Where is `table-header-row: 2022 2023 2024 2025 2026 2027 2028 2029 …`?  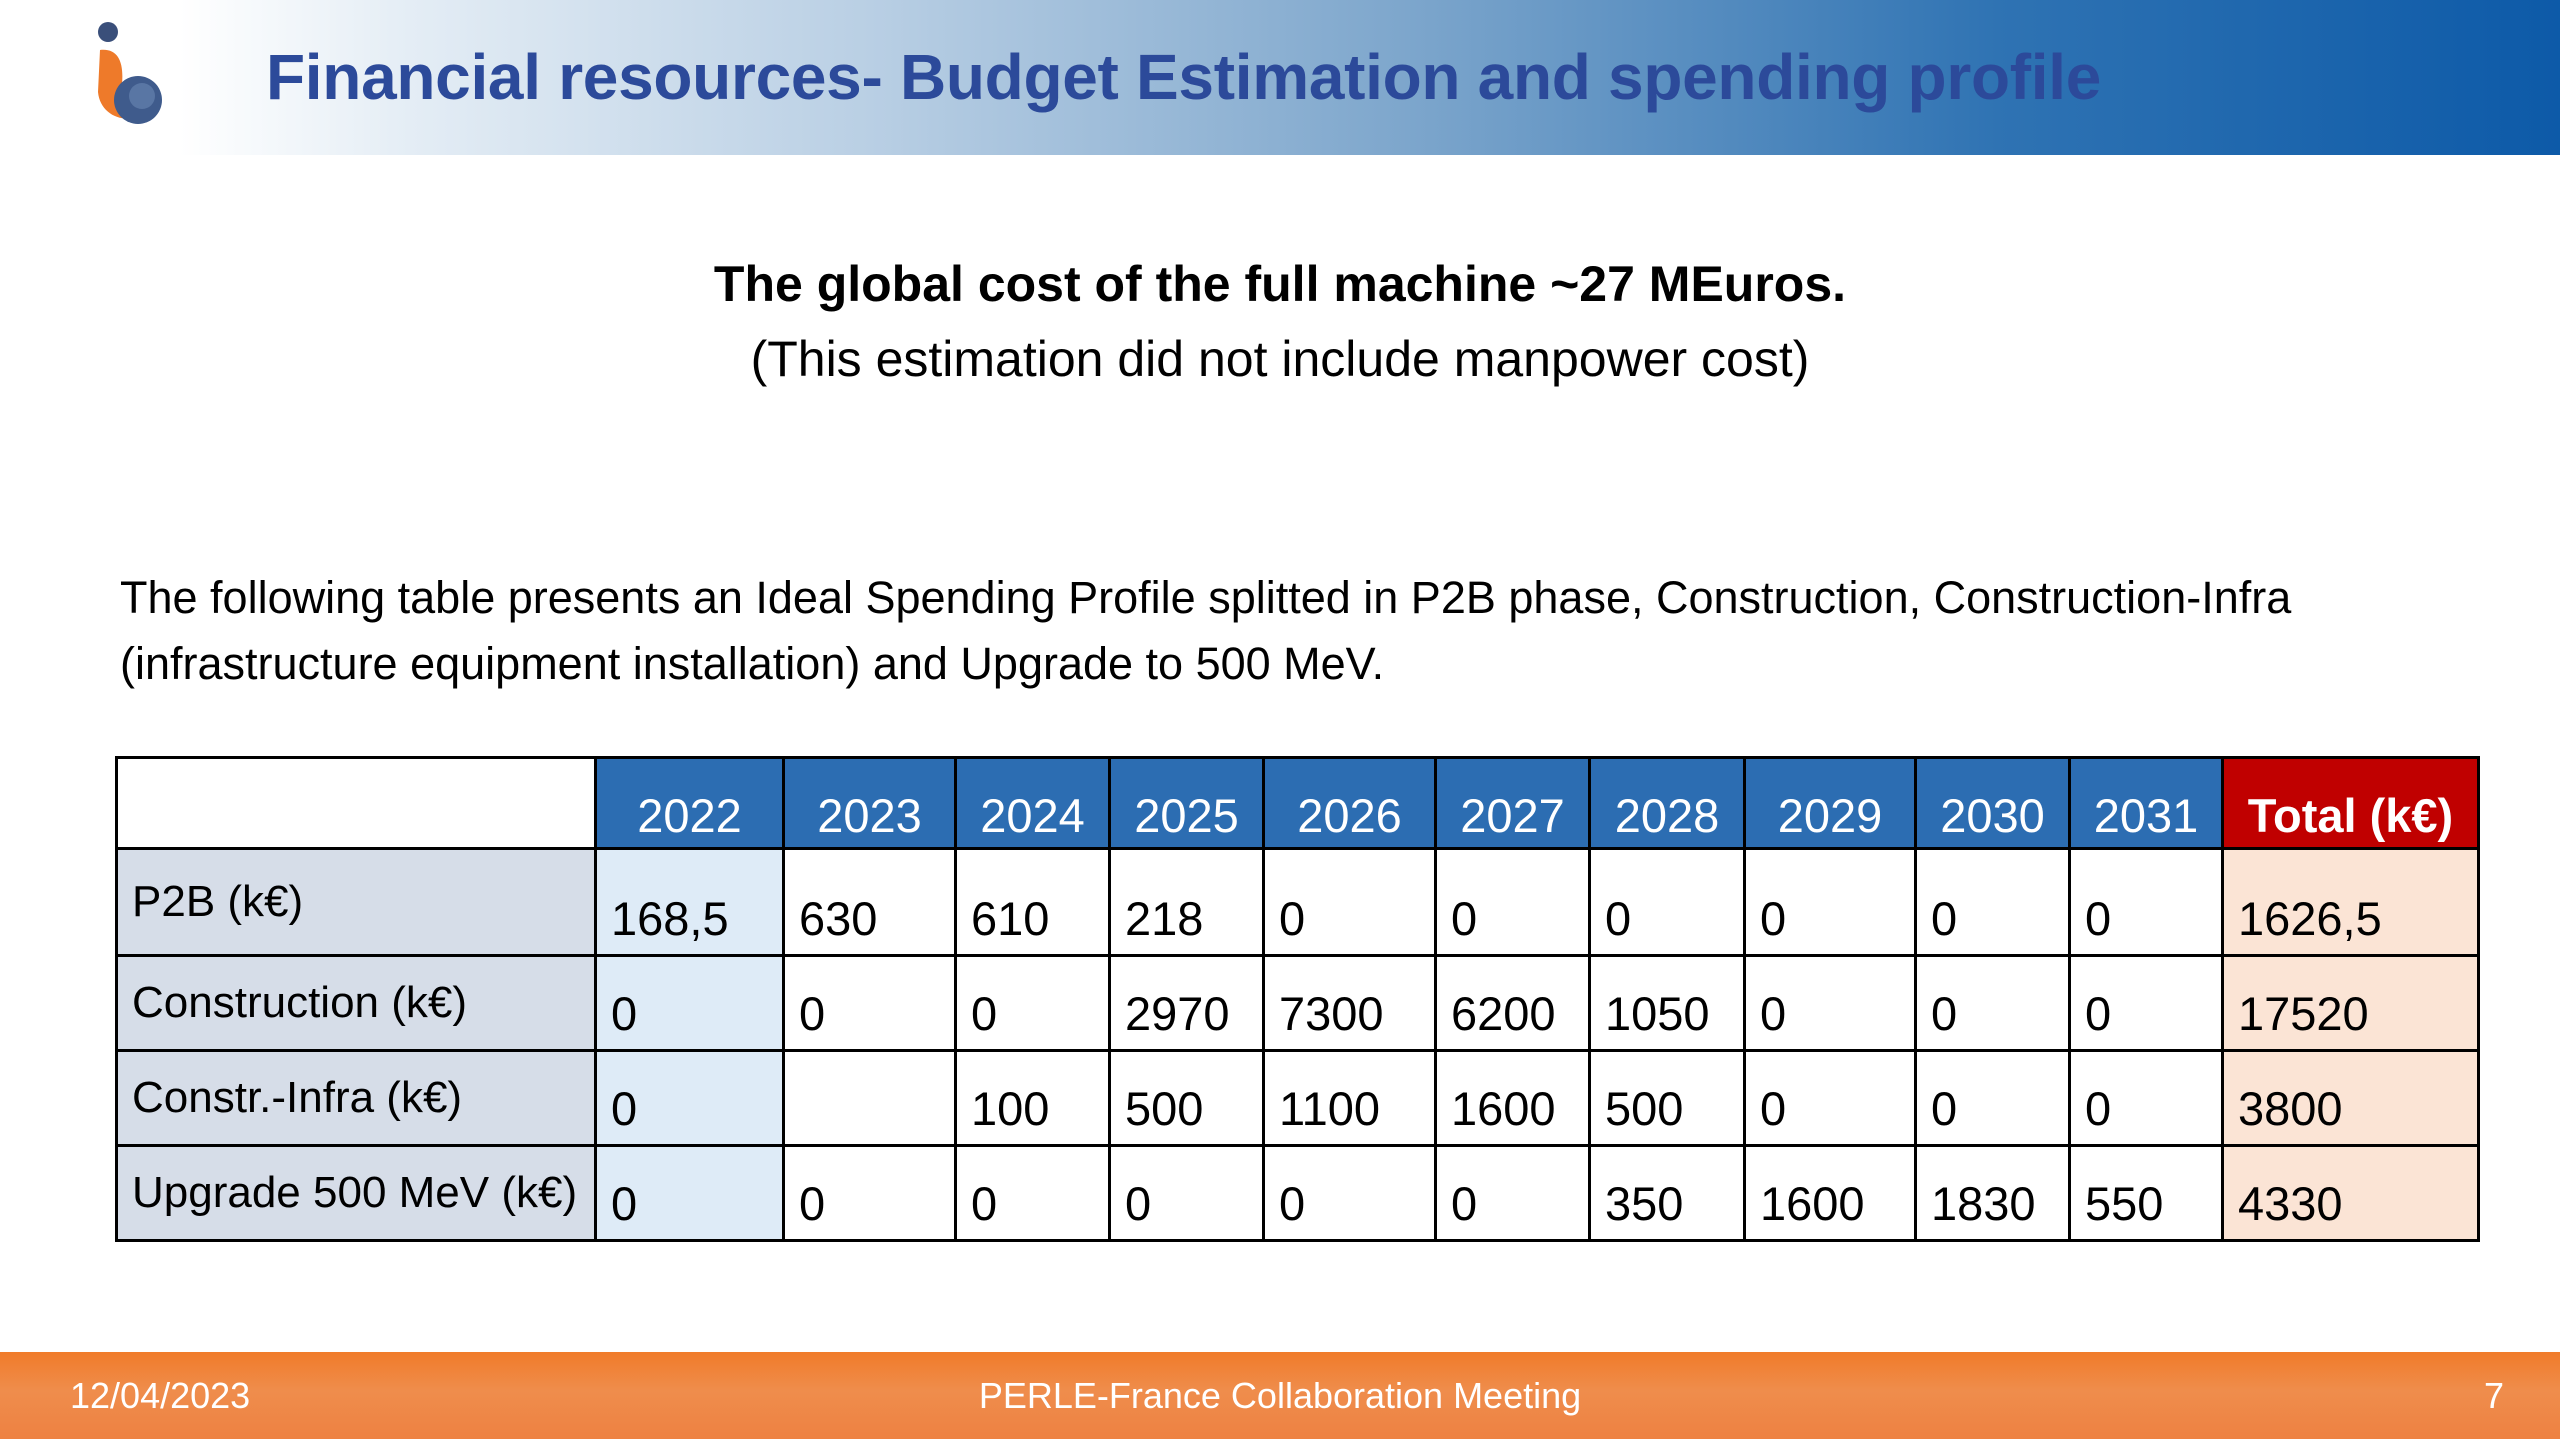
table-header-row: 2022 2023 2024 2025 2026 2027 2028 2029 … is located at coordinates (1297, 803).